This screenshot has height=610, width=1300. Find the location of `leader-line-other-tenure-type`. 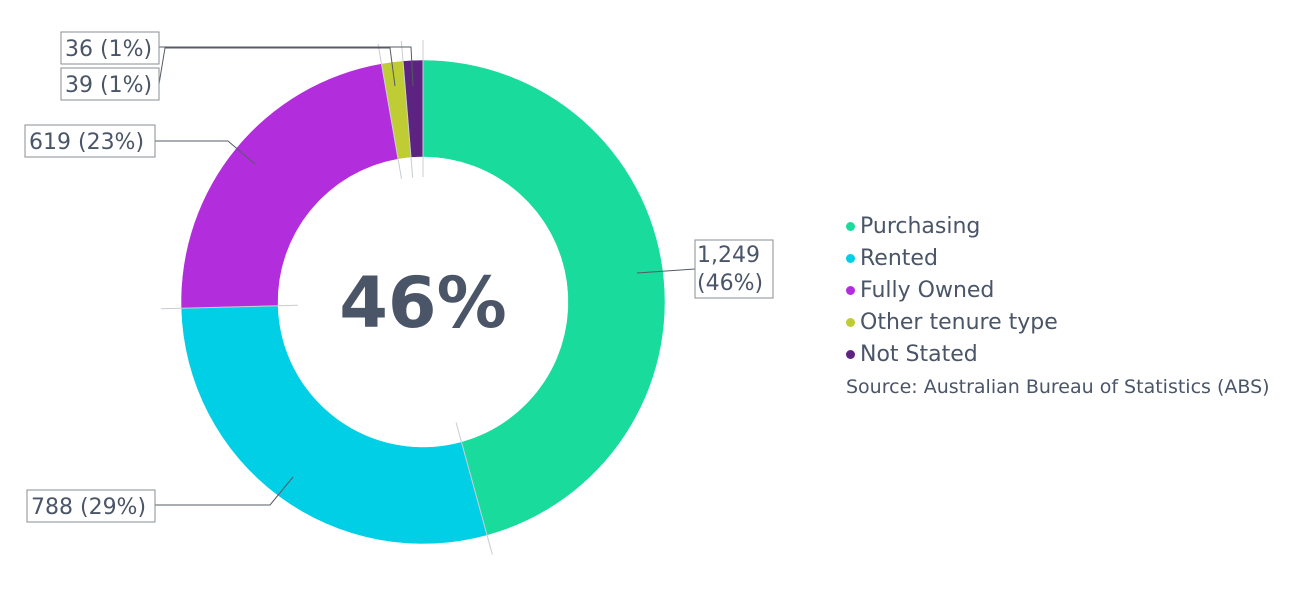

leader-line-other-tenure-type is located at coordinates (277, 67).